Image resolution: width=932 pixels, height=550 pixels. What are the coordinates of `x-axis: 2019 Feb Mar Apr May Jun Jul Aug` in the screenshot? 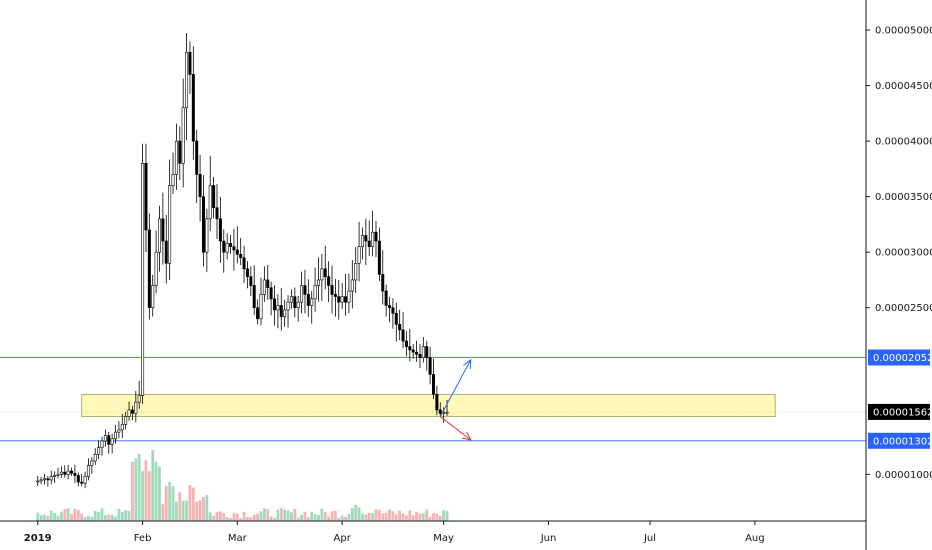 It's located at (394, 532).